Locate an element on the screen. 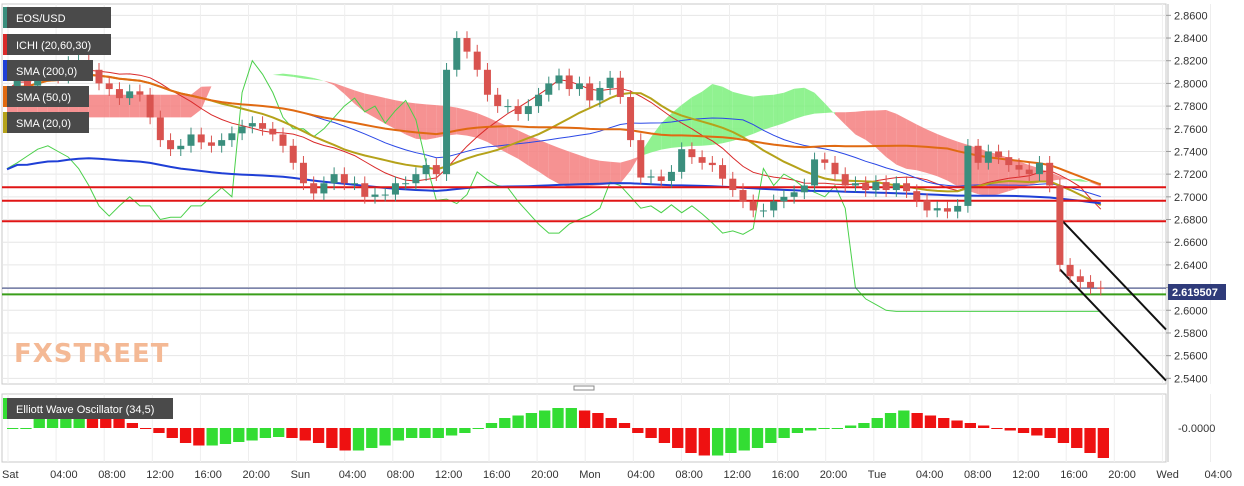 This screenshot has height=486, width=1244. price-tick-label: 2.7000 is located at coordinates (1191, 198).